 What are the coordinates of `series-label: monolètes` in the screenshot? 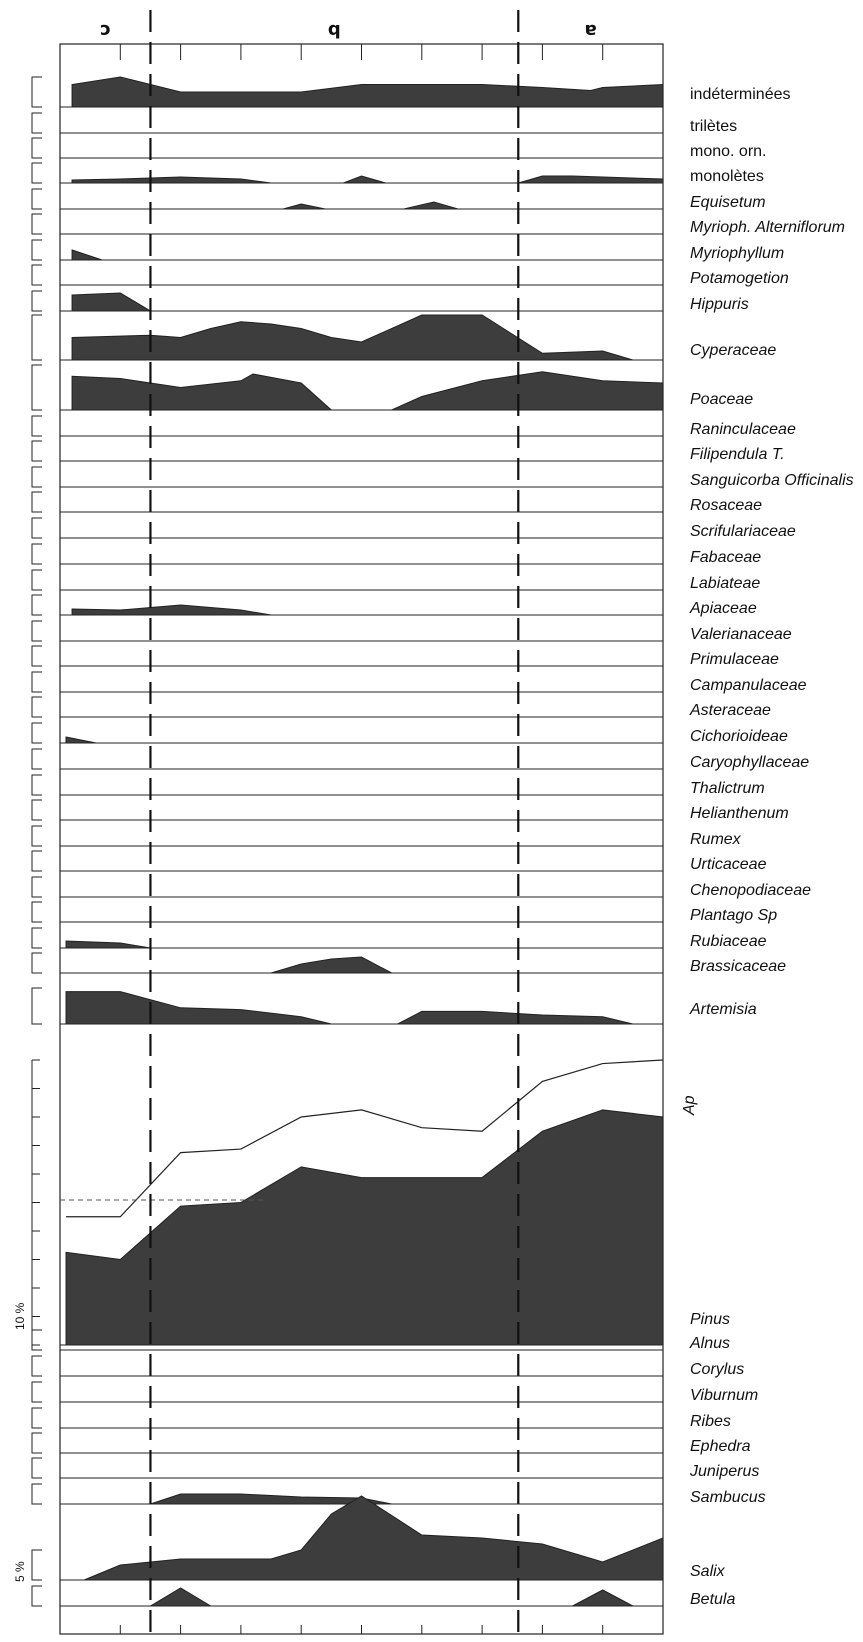 It's located at (727, 176).